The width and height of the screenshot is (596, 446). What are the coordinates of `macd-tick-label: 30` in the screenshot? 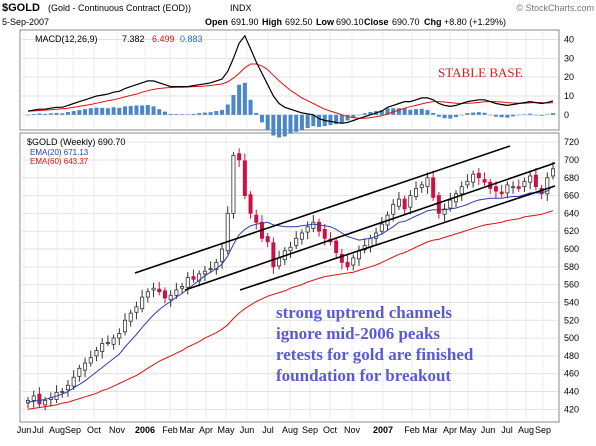 It's located at (569, 58).